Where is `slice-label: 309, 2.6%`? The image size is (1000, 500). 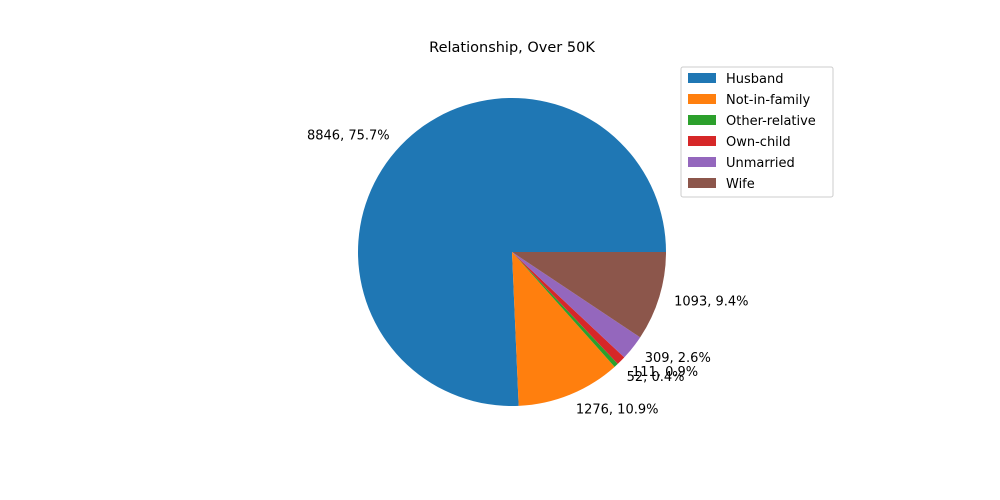
slice-label: 309, 2.6% is located at coordinates (678, 358).